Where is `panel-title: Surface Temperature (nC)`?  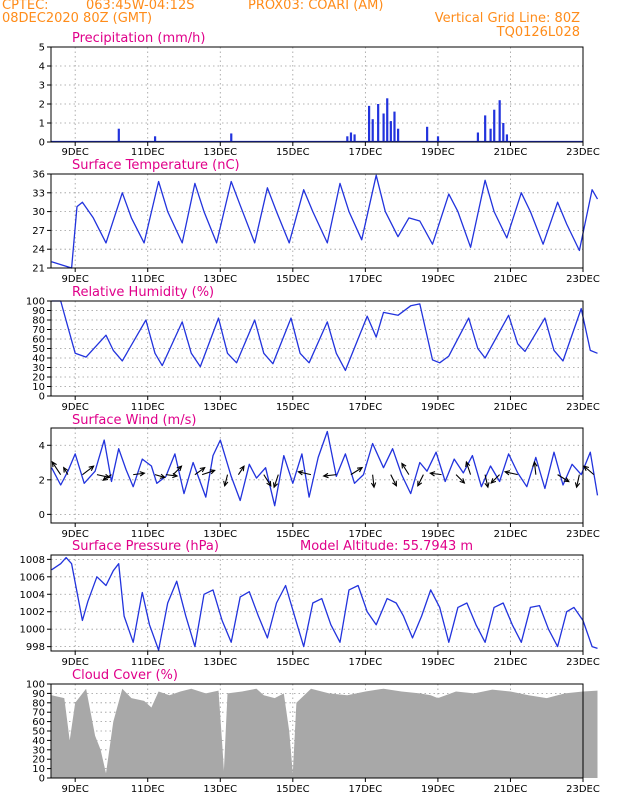 panel-title: Surface Temperature (nC) is located at coordinates (156, 165).